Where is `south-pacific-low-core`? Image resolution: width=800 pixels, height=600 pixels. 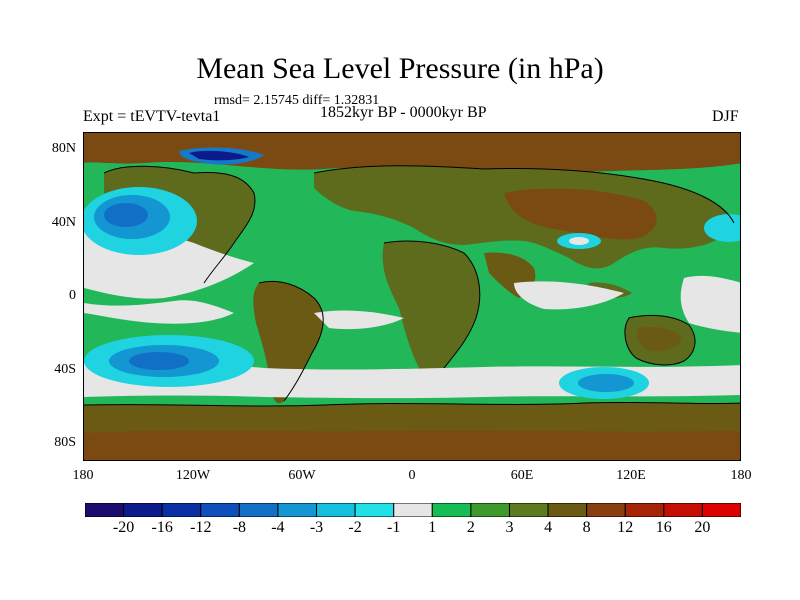 south-pacific-low-core is located at coordinates (159, 361).